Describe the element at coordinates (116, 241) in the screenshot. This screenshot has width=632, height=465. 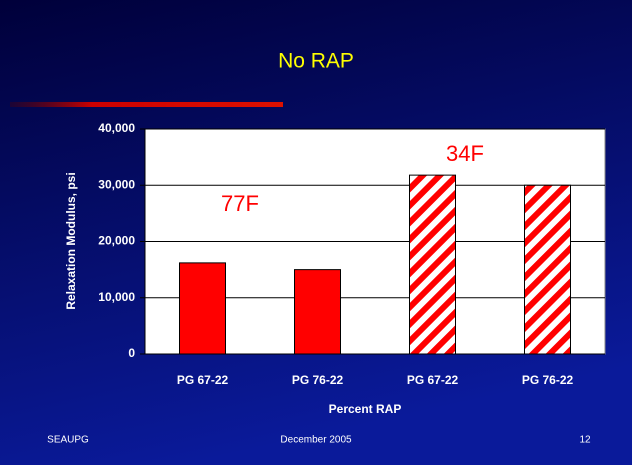
I see `y-tick-label: 20,000` at that location.